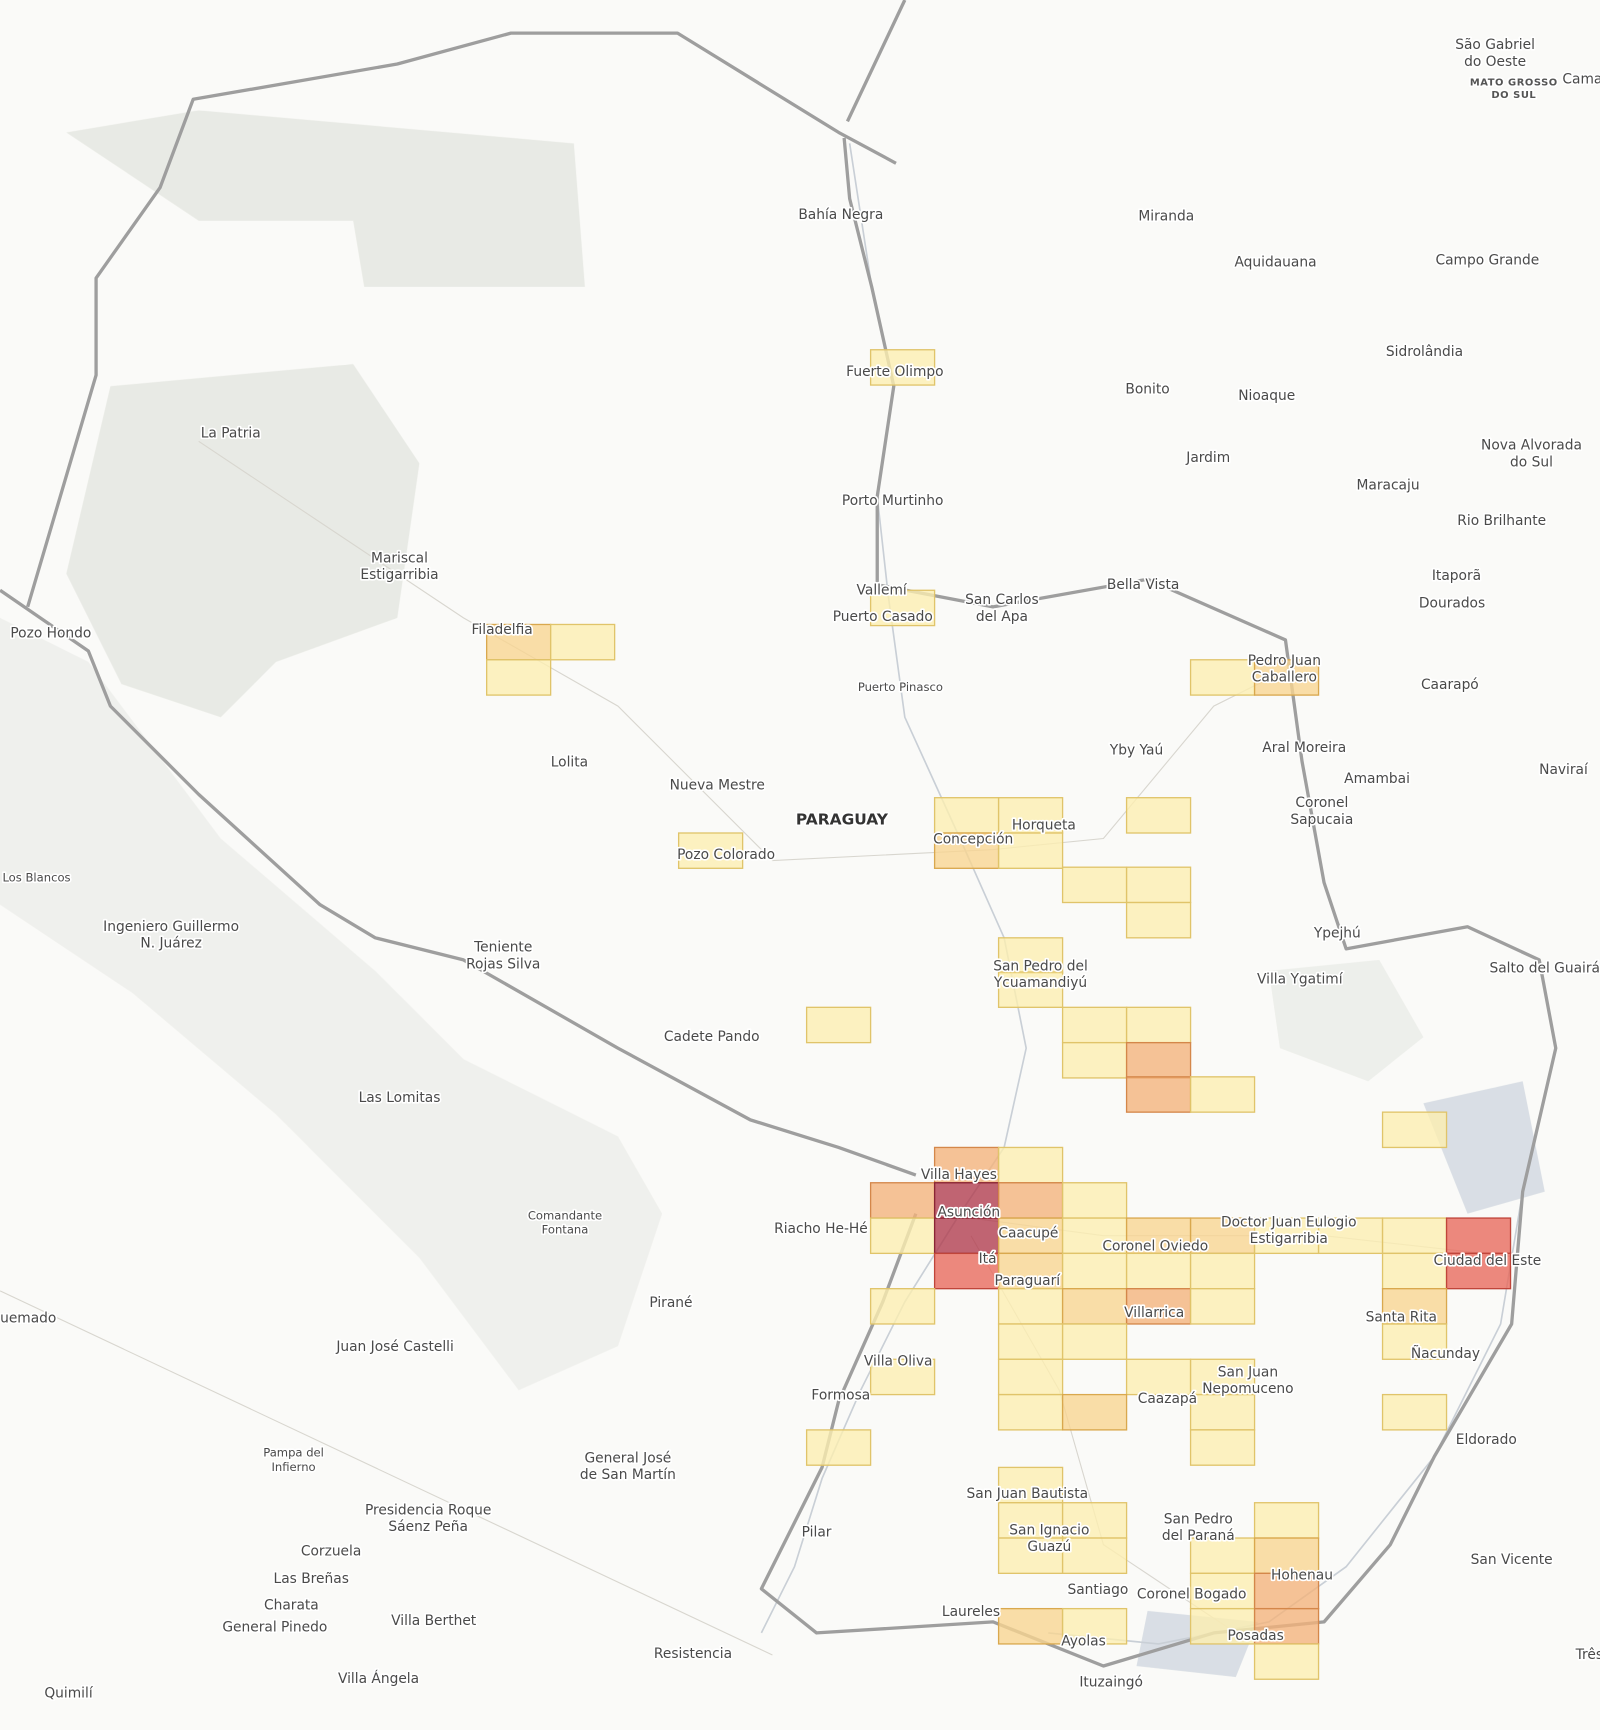  I want to click on place-label: Filadelfia, so click(501, 630).